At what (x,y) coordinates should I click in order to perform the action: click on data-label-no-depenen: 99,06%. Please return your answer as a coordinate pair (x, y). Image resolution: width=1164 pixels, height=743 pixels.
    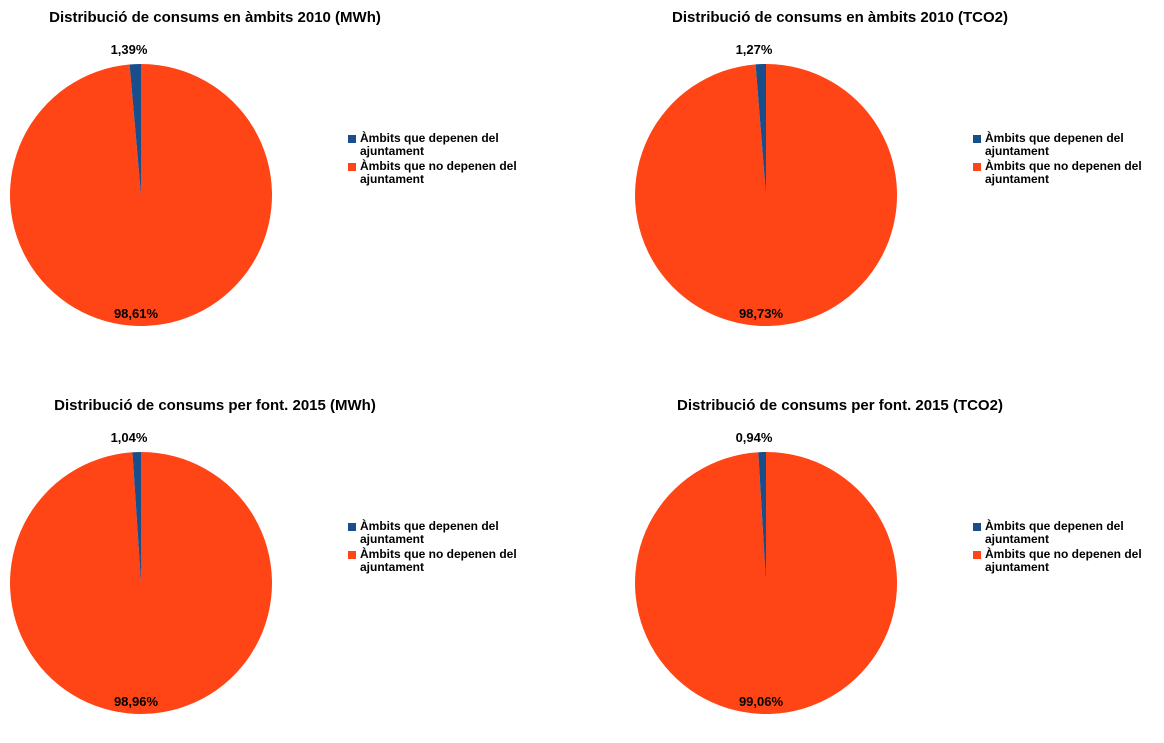
    Looking at the image, I should click on (761, 701).